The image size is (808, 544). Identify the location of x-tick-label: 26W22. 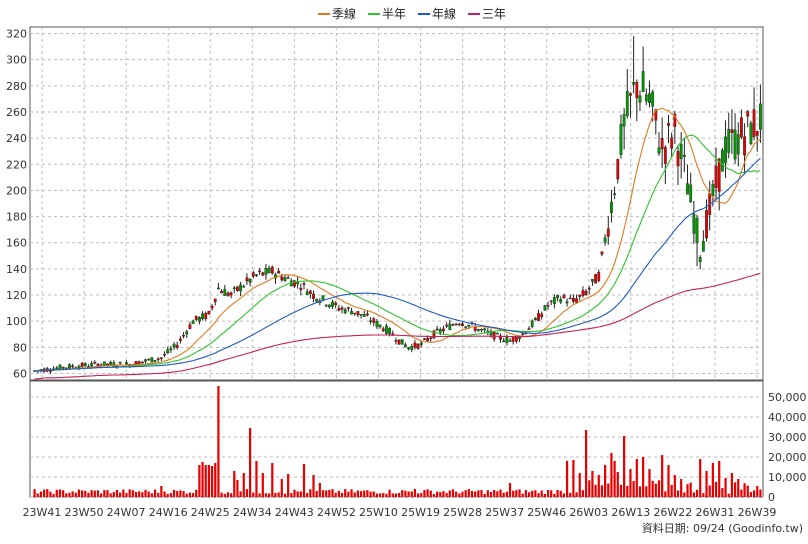
(672, 512).